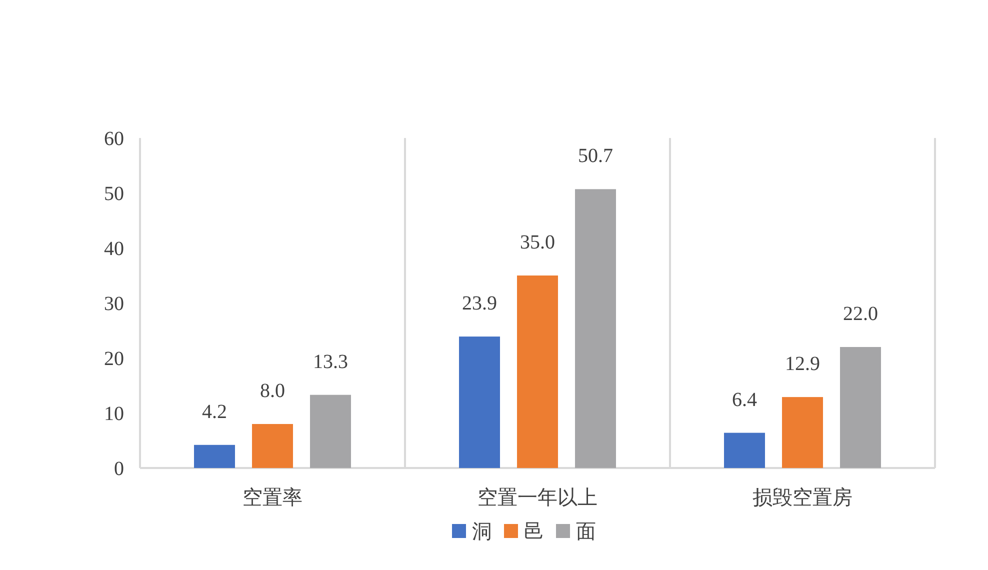 The image size is (988, 570). I want to click on text: 4.2, so click(214, 411).